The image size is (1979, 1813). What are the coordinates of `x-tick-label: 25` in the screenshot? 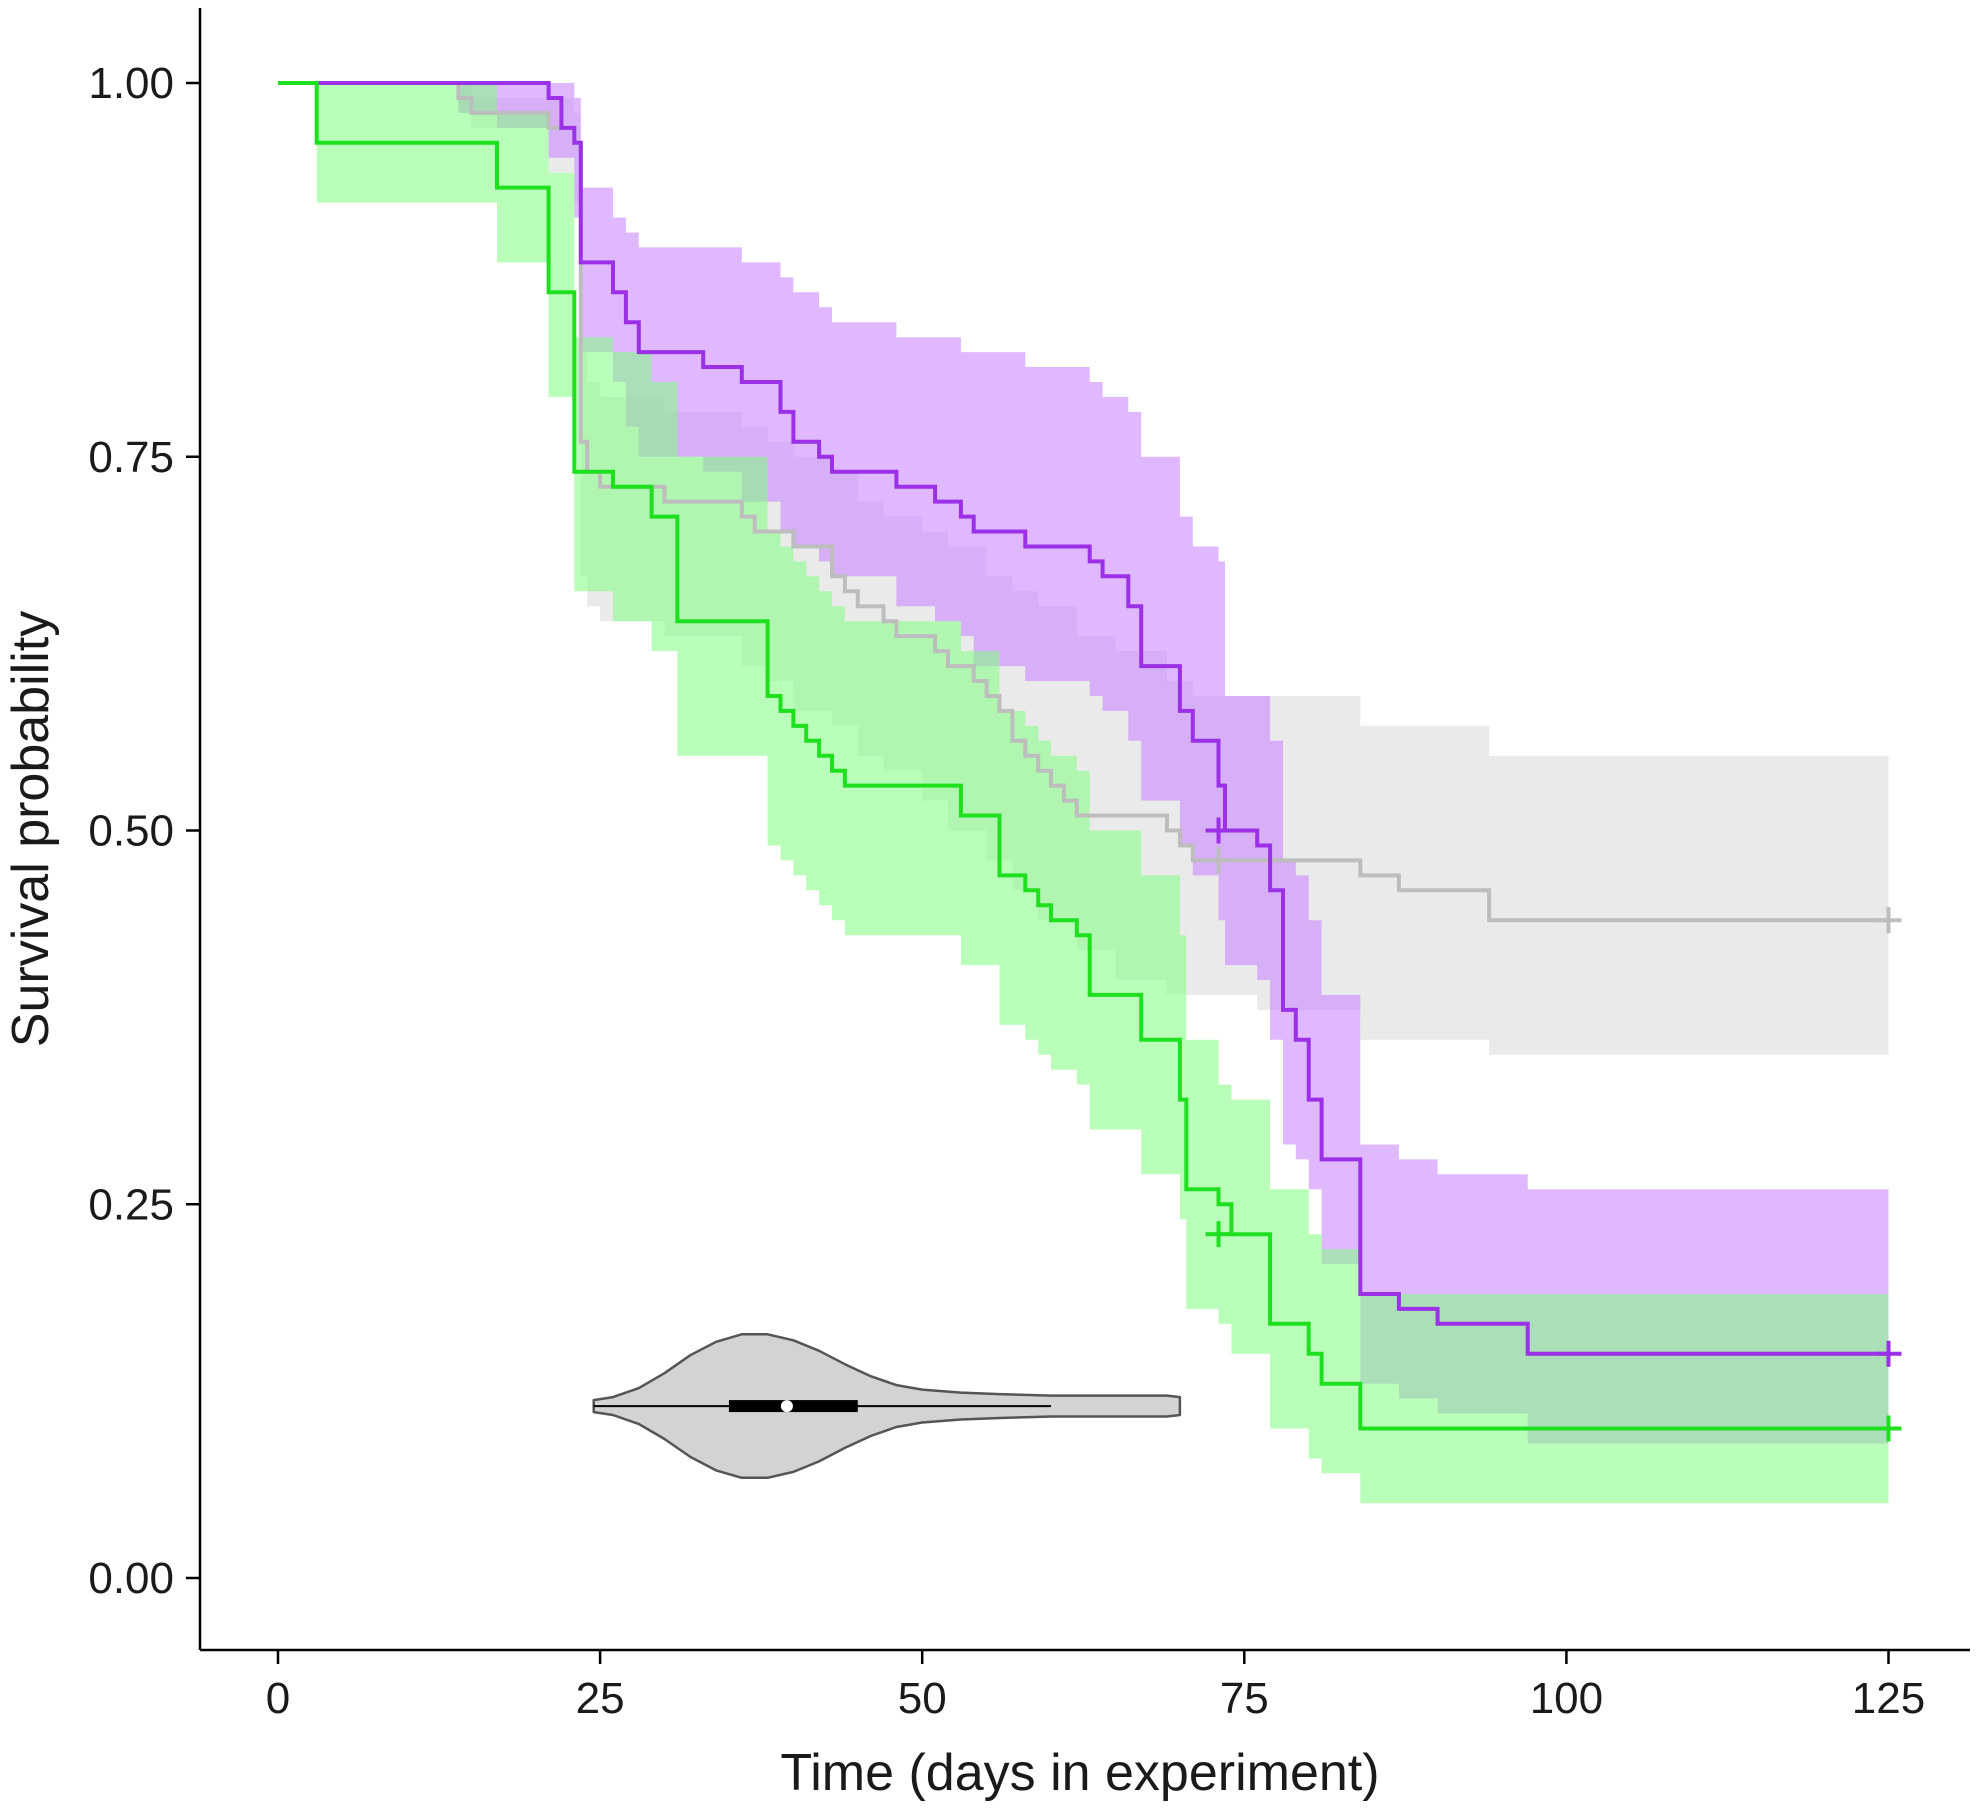 It's located at (600, 1698).